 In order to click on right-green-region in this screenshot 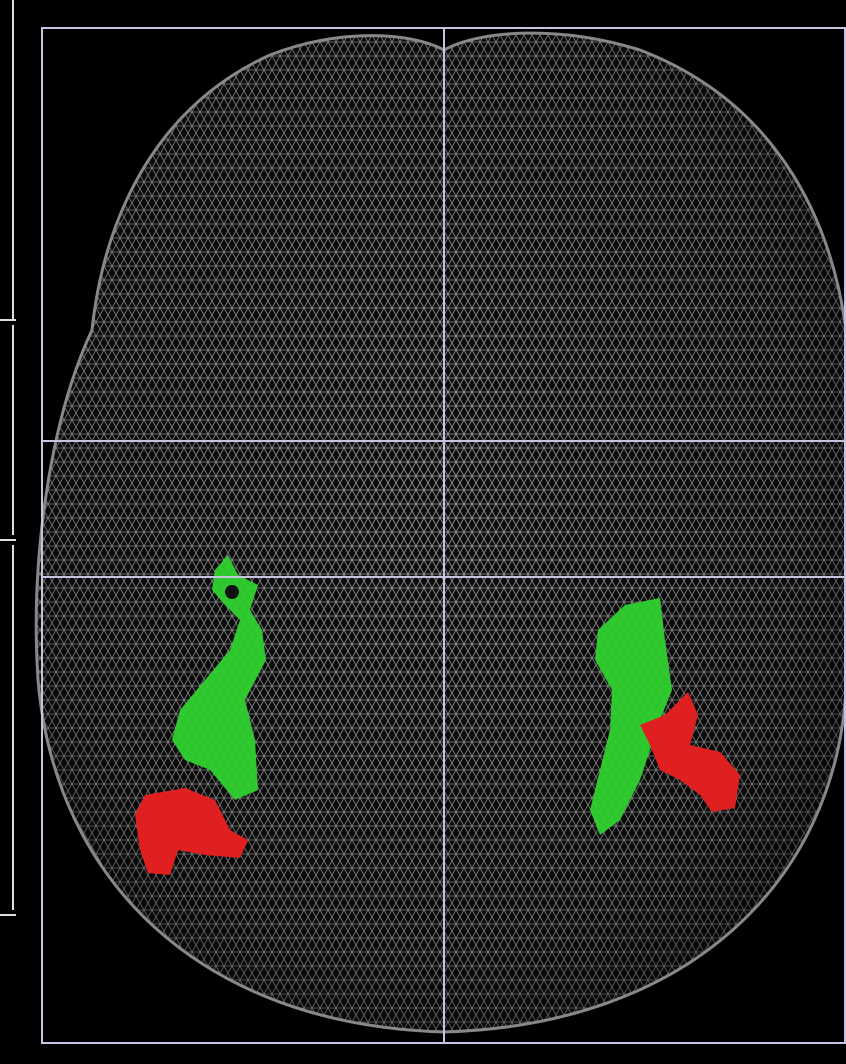, I will do `click(631, 716)`.